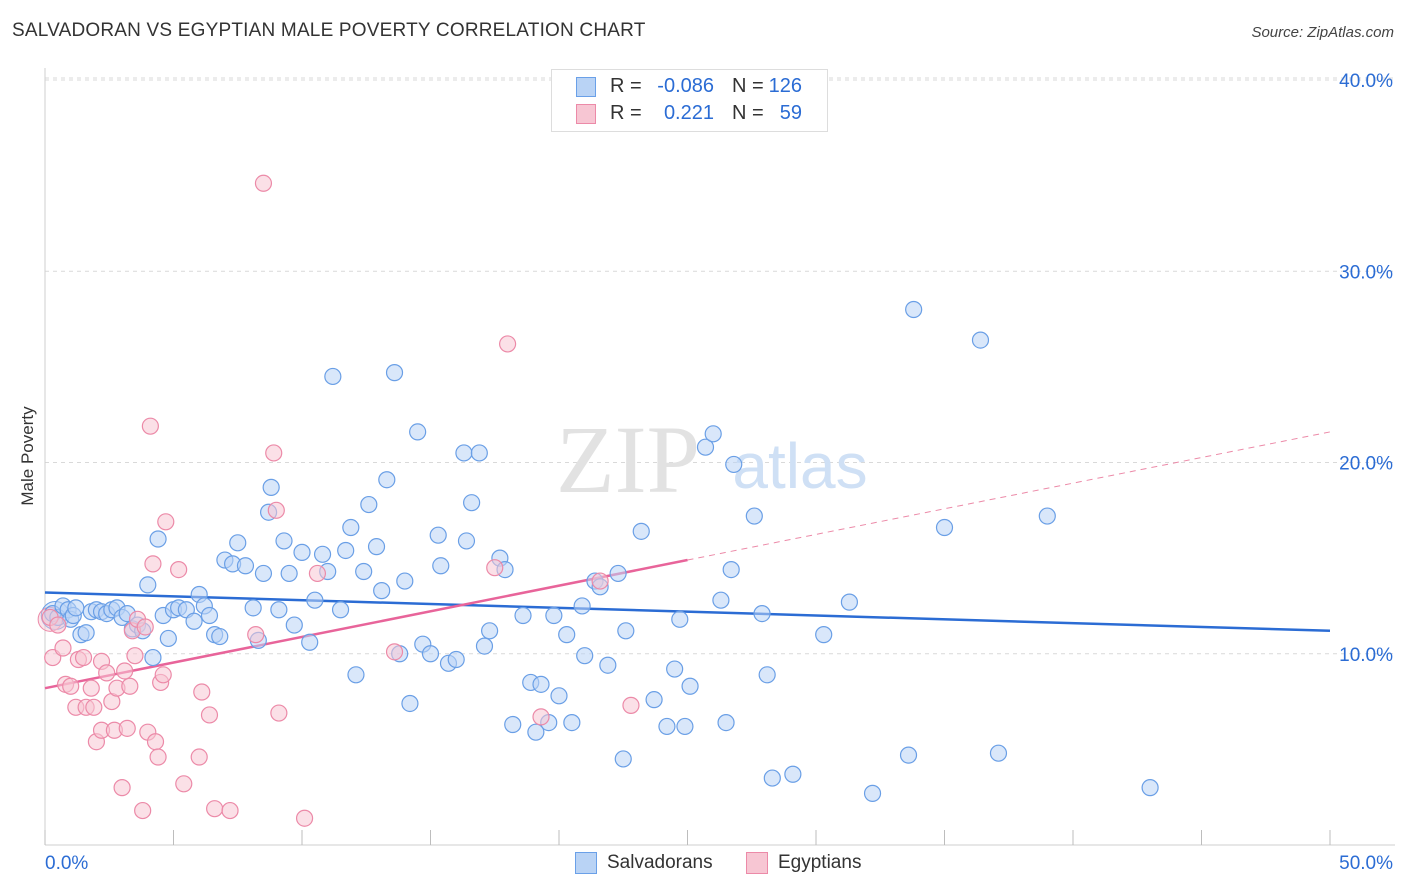 The height and width of the screenshot is (892, 1406). Describe the element at coordinates (586, 87) in the screenshot. I see `salvadorans-swatch` at that location.